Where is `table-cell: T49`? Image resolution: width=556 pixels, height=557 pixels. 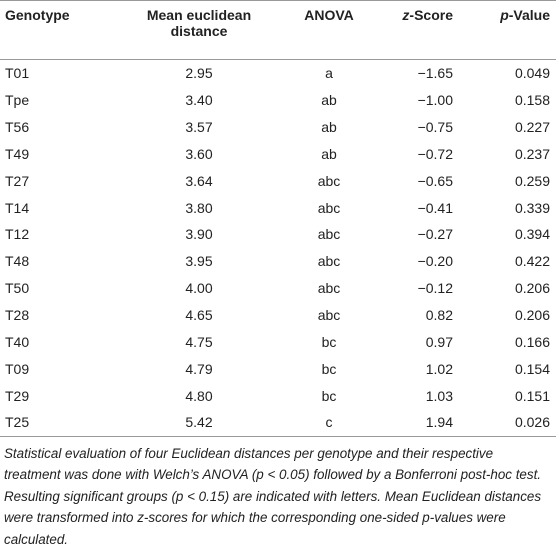 table-cell: T49 is located at coordinates (17, 153).